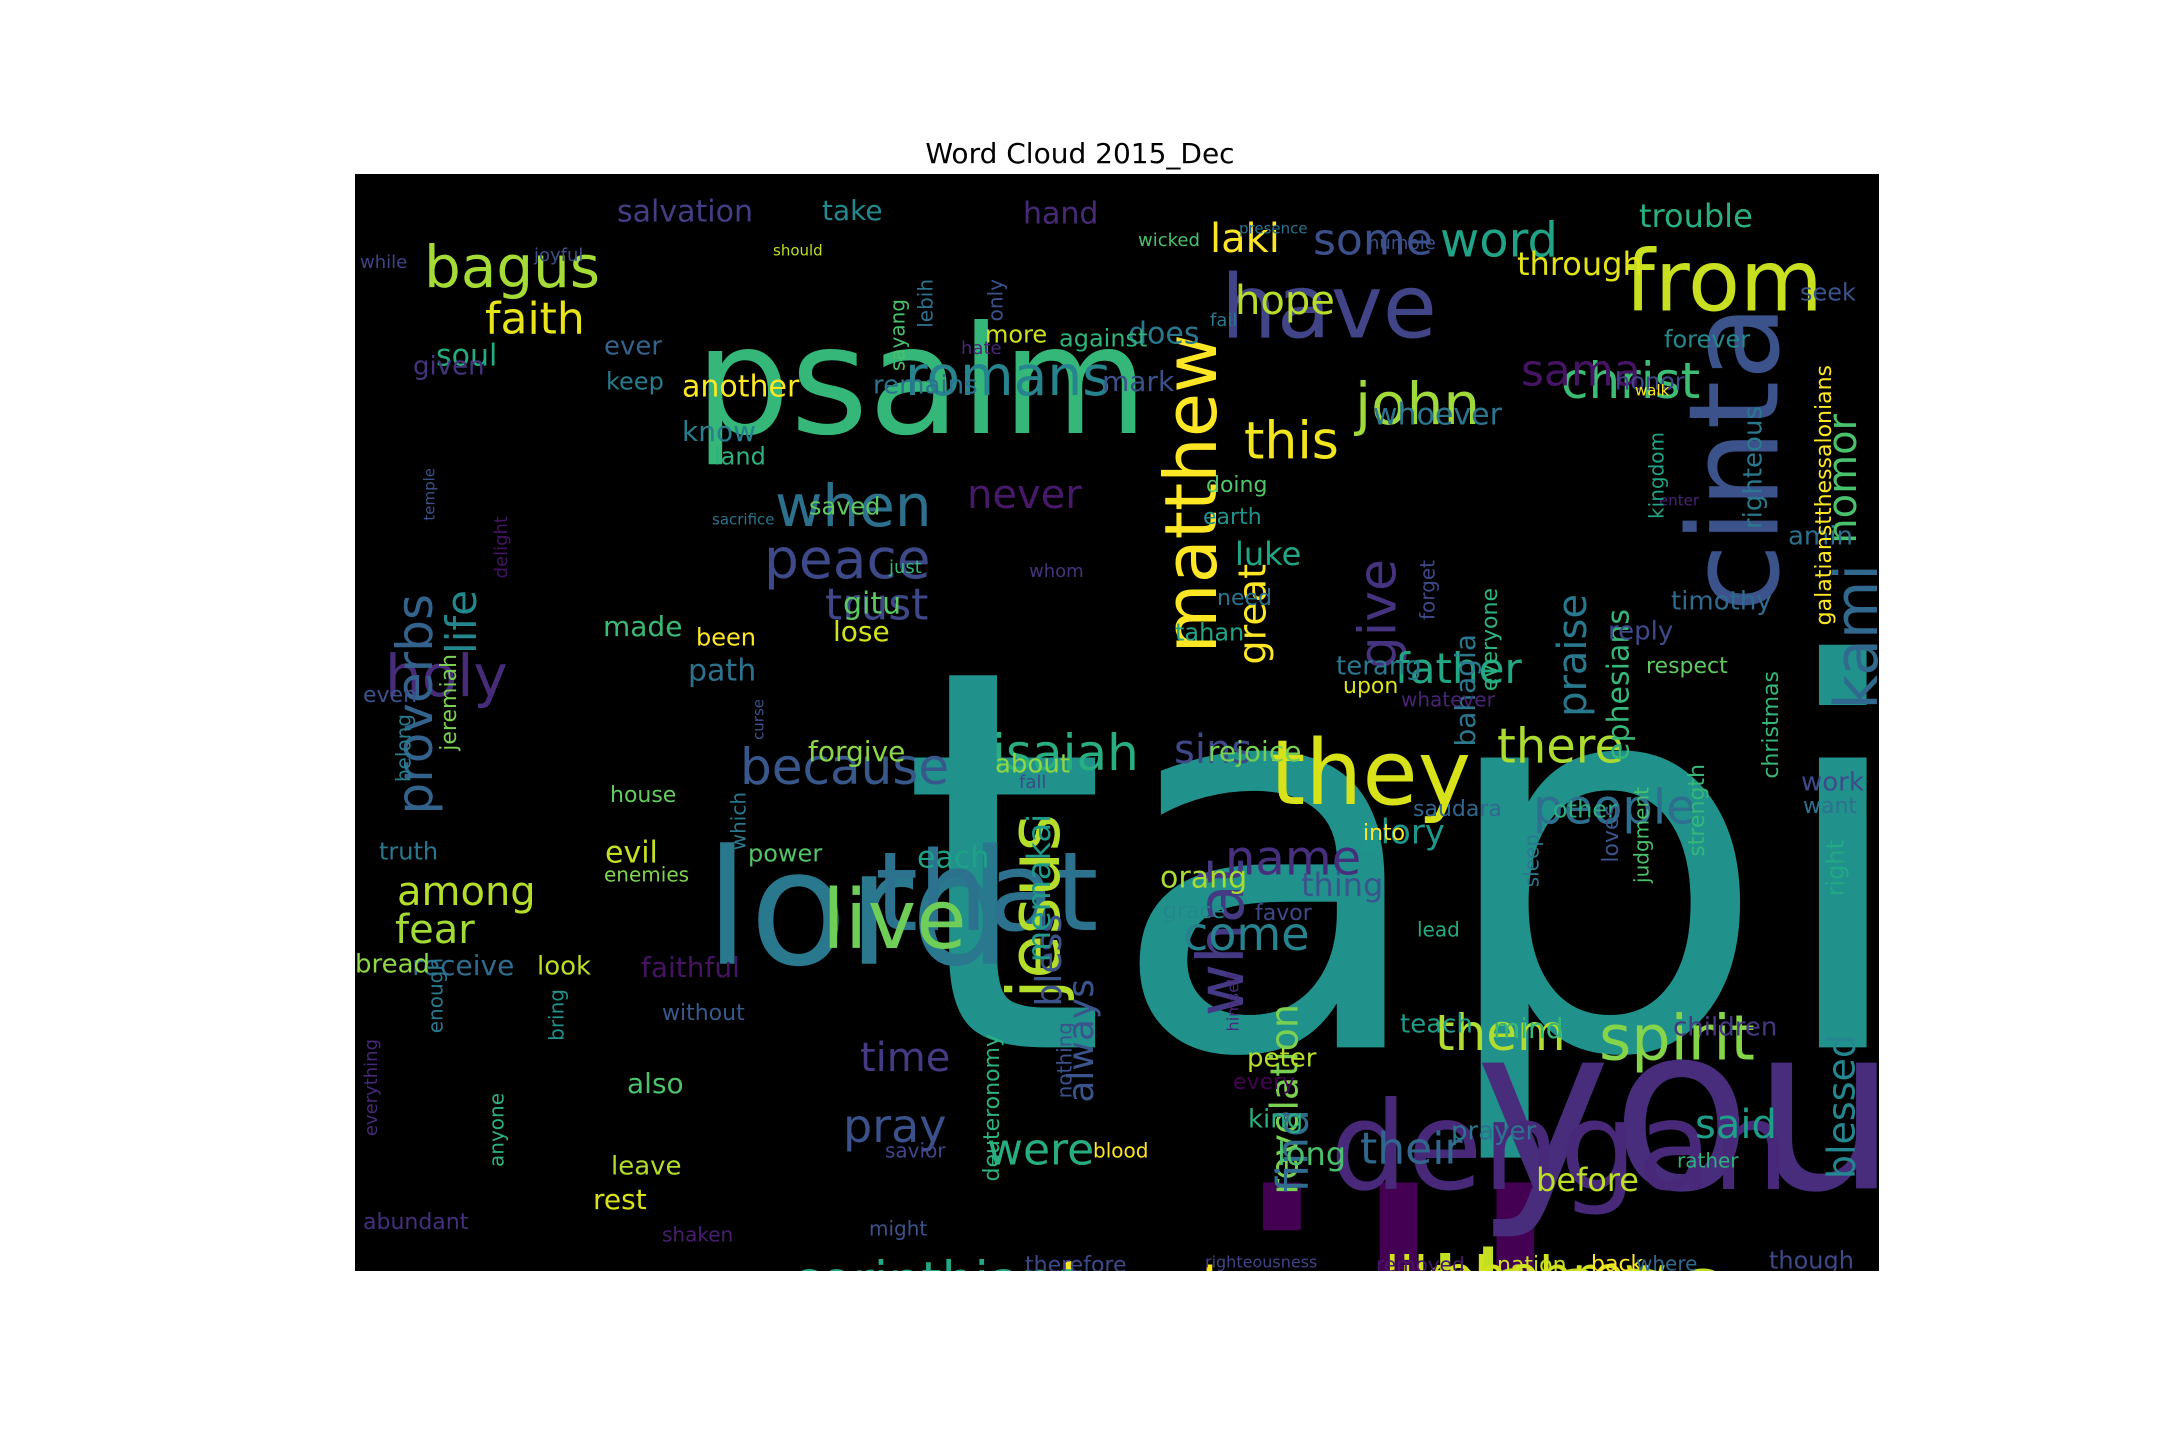 This screenshot has width=2160, height=1440. What do you see at coordinates (1379, 666) in the screenshot?
I see `cloud-word-terang: terang` at bounding box center [1379, 666].